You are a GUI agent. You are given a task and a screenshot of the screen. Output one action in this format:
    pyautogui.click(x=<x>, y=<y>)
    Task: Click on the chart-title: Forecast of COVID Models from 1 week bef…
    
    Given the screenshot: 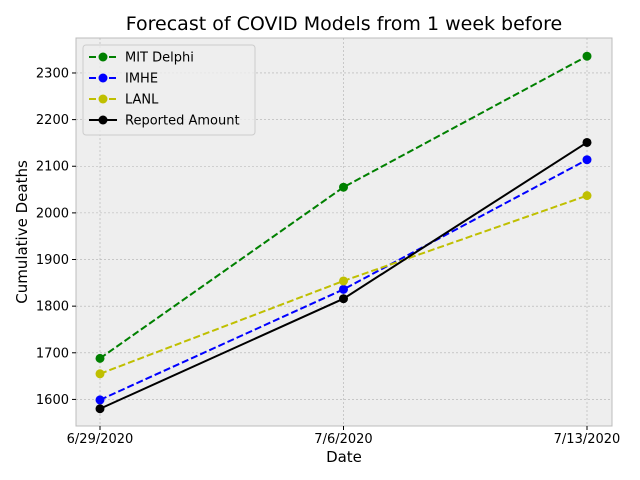 What is the action you would take?
    pyautogui.click(x=344, y=24)
    